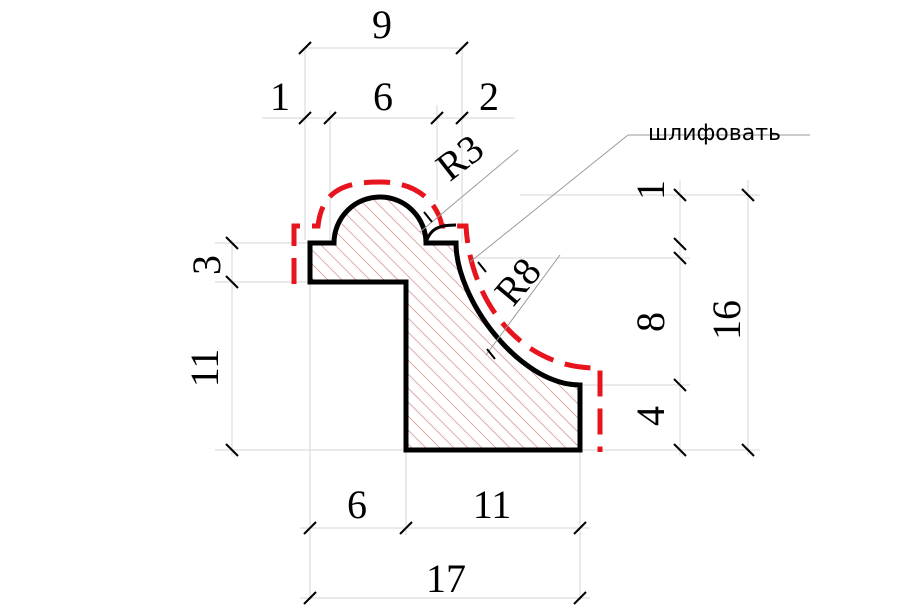  I want to click on r8-leader, so click(523, 305).